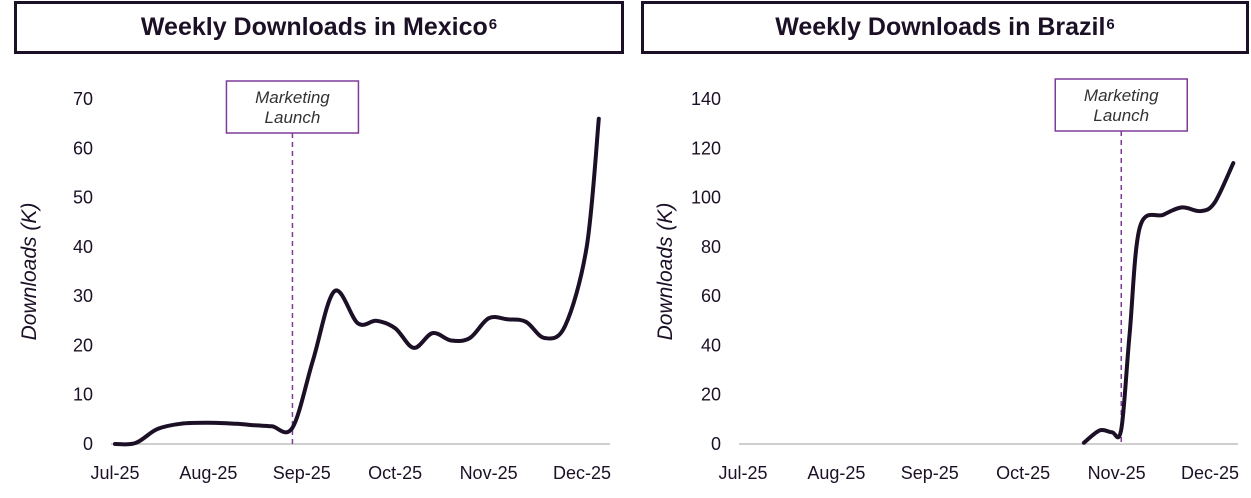 The height and width of the screenshot is (498, 1251). What do you see at coordinates (582, 473) in the screenshot?
I see `x-tick-label-mexico-dec-25: Dec-25` at bounding box center [582, 473].